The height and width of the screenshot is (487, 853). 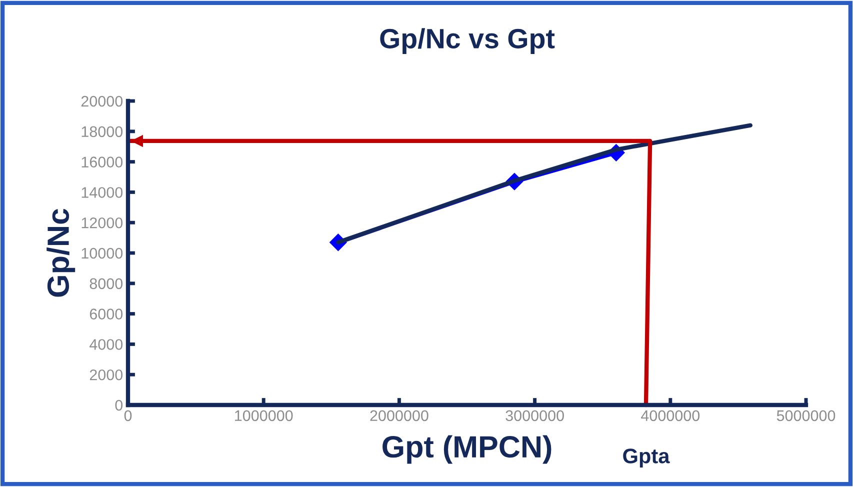 What do you see at coordinates (102, 192) in the screenshot?
I see `y-tick-label: 14000` at bounding box center [102, 192].